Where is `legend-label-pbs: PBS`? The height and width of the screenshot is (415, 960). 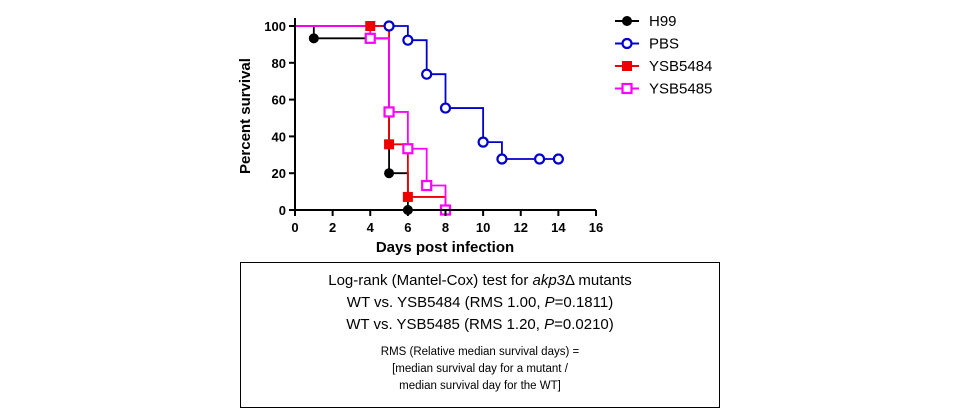
legend-label-pbs: PBS is located at coordinates (664, 44).